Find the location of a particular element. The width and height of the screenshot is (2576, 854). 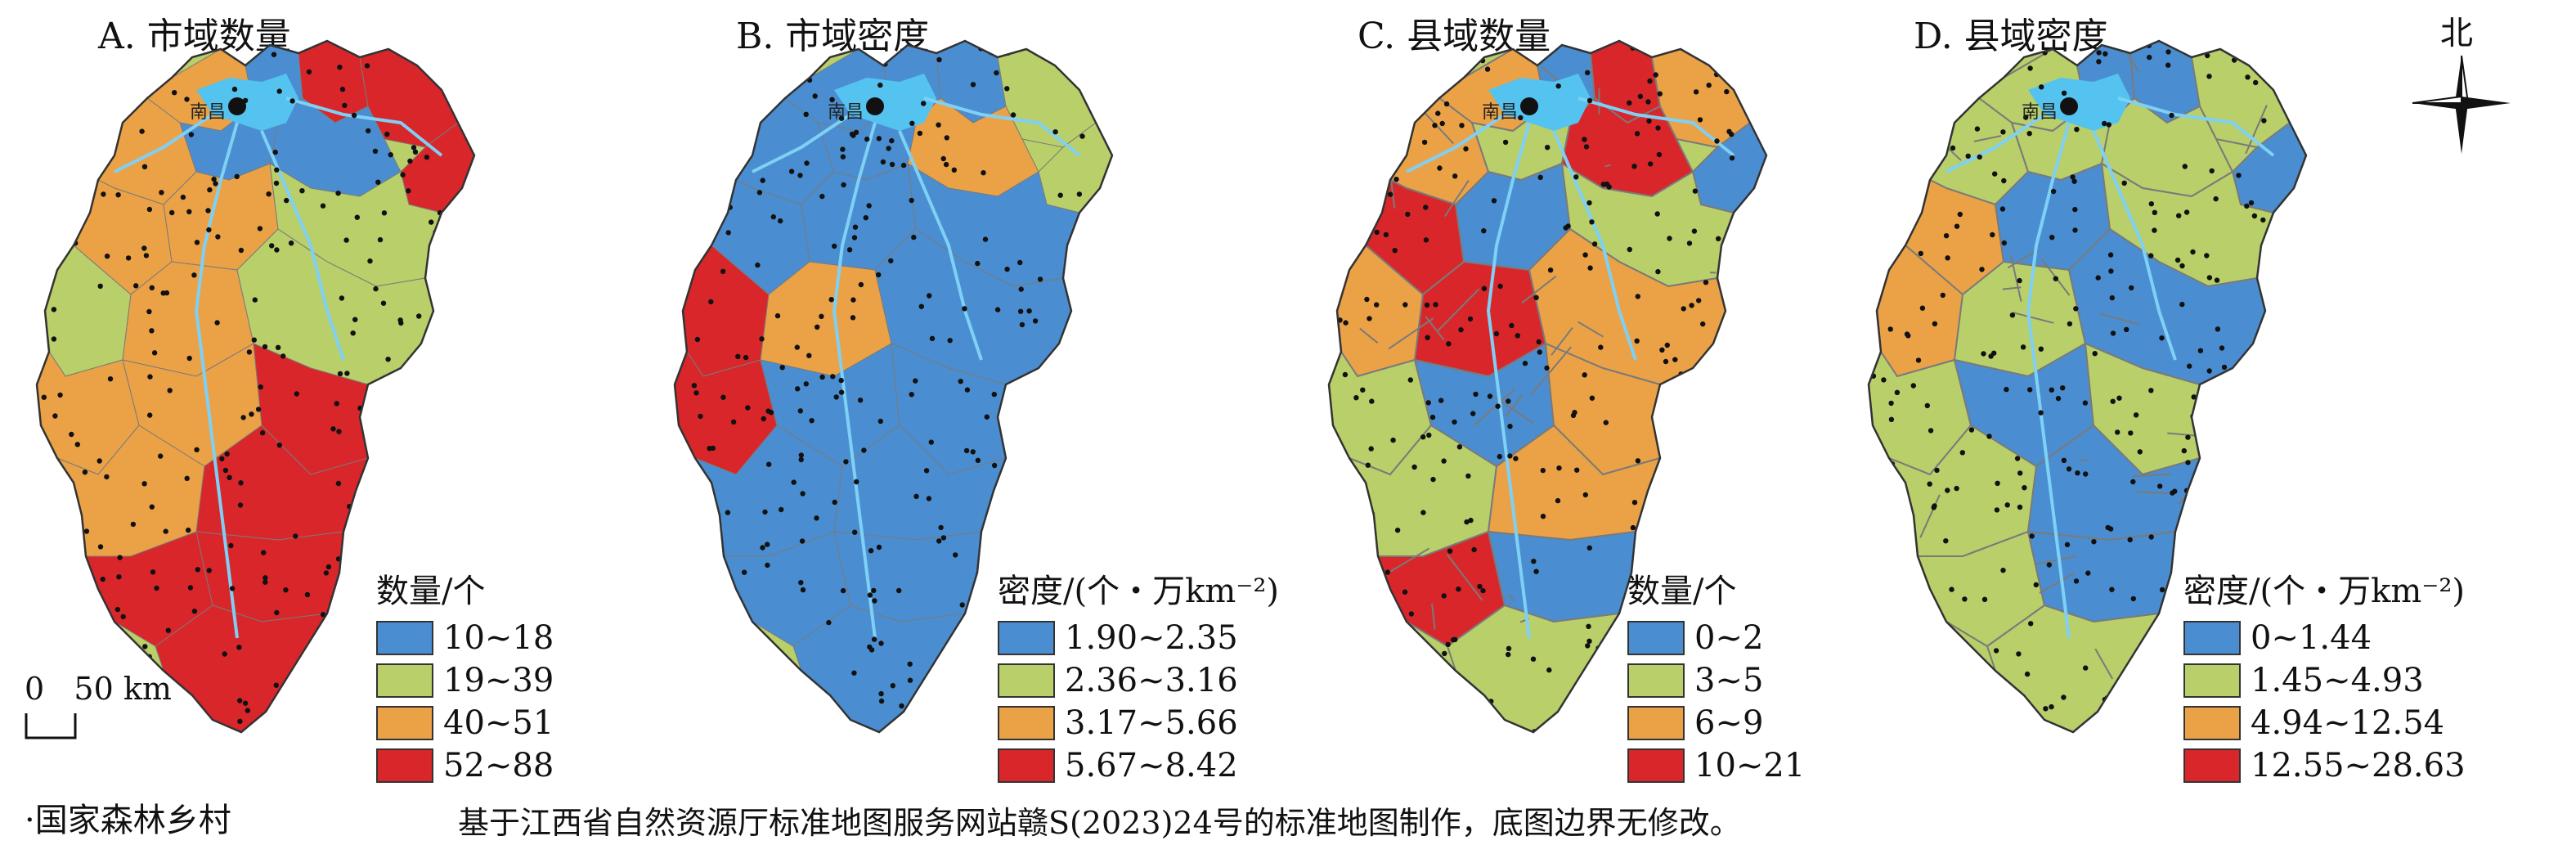

legend-a: 数量/个 10~18 19~39 40~51 52~88 is located at coordinates (465, 675).